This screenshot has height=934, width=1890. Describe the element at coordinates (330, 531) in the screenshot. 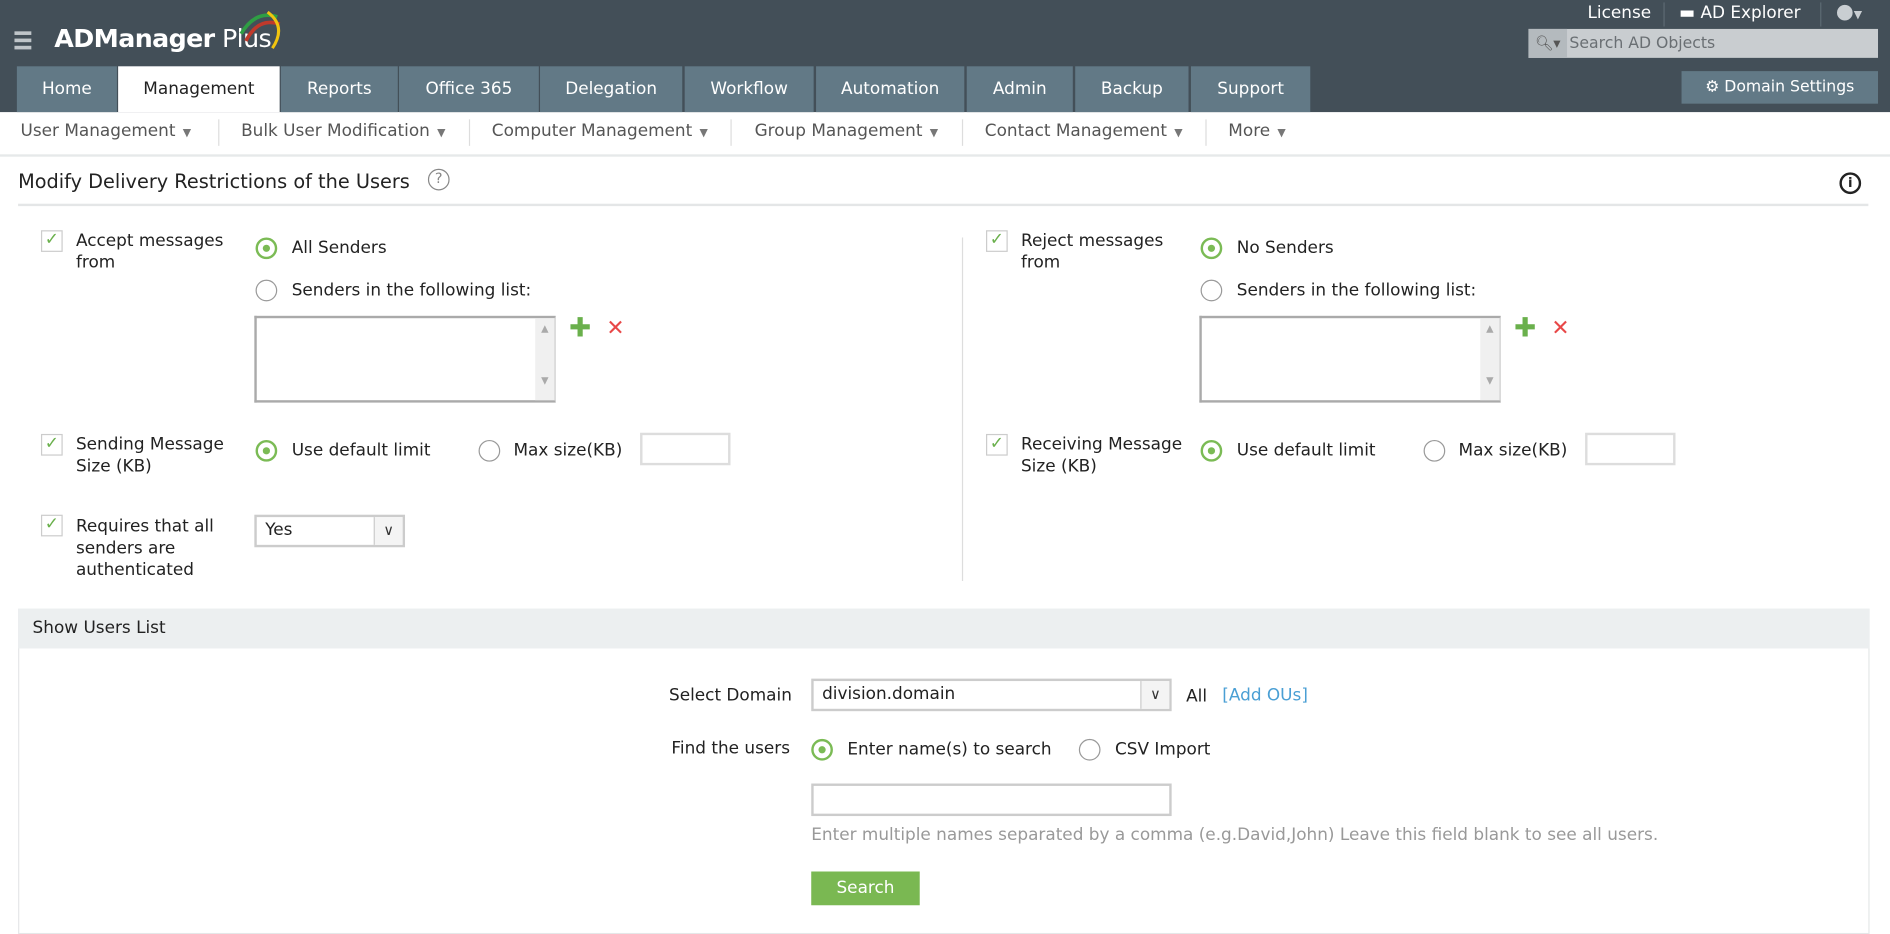

I see `auth-select: Yes ∨` at that location.